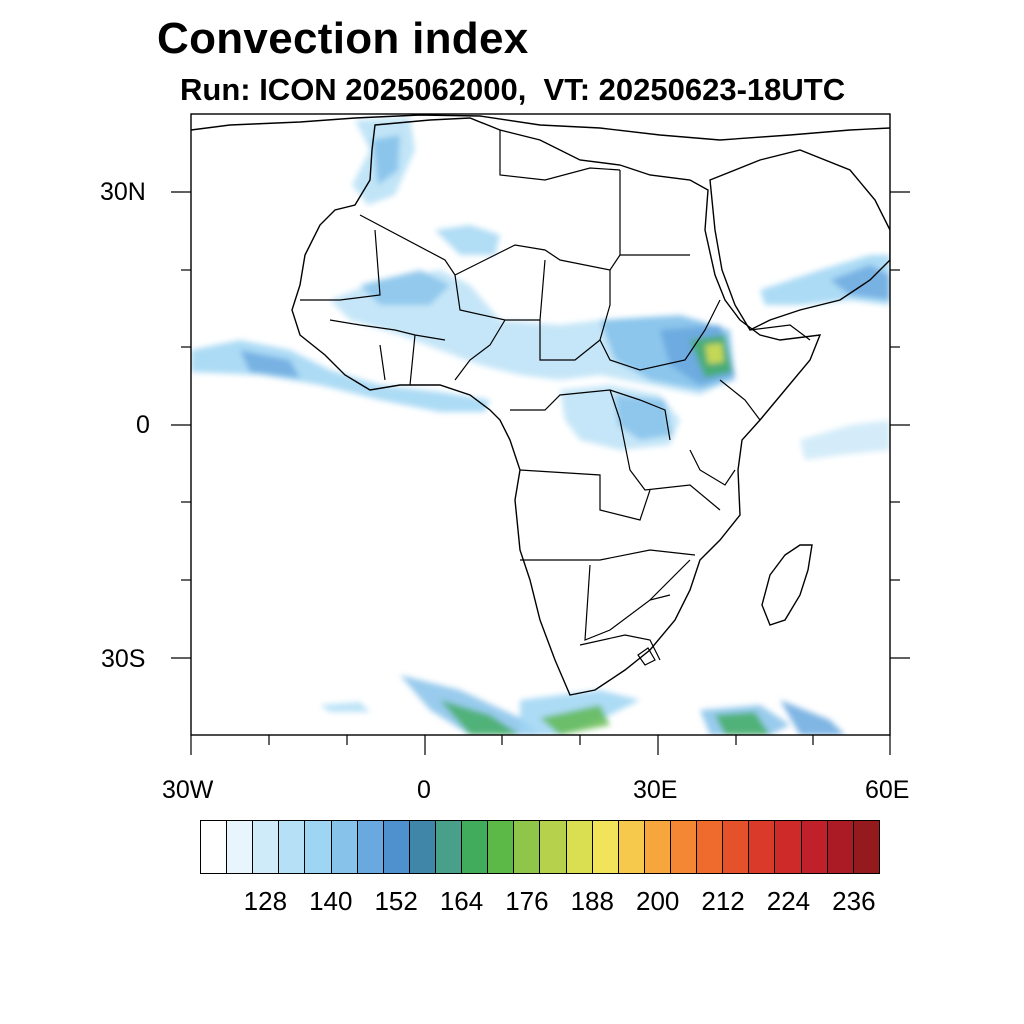 The width and height of the screenshot is (1024, 1024). What do you see at coordinates (854, 901) in the screenshot?
I see `colorbar-tick-label: 236` at bounding box center [854, 901].